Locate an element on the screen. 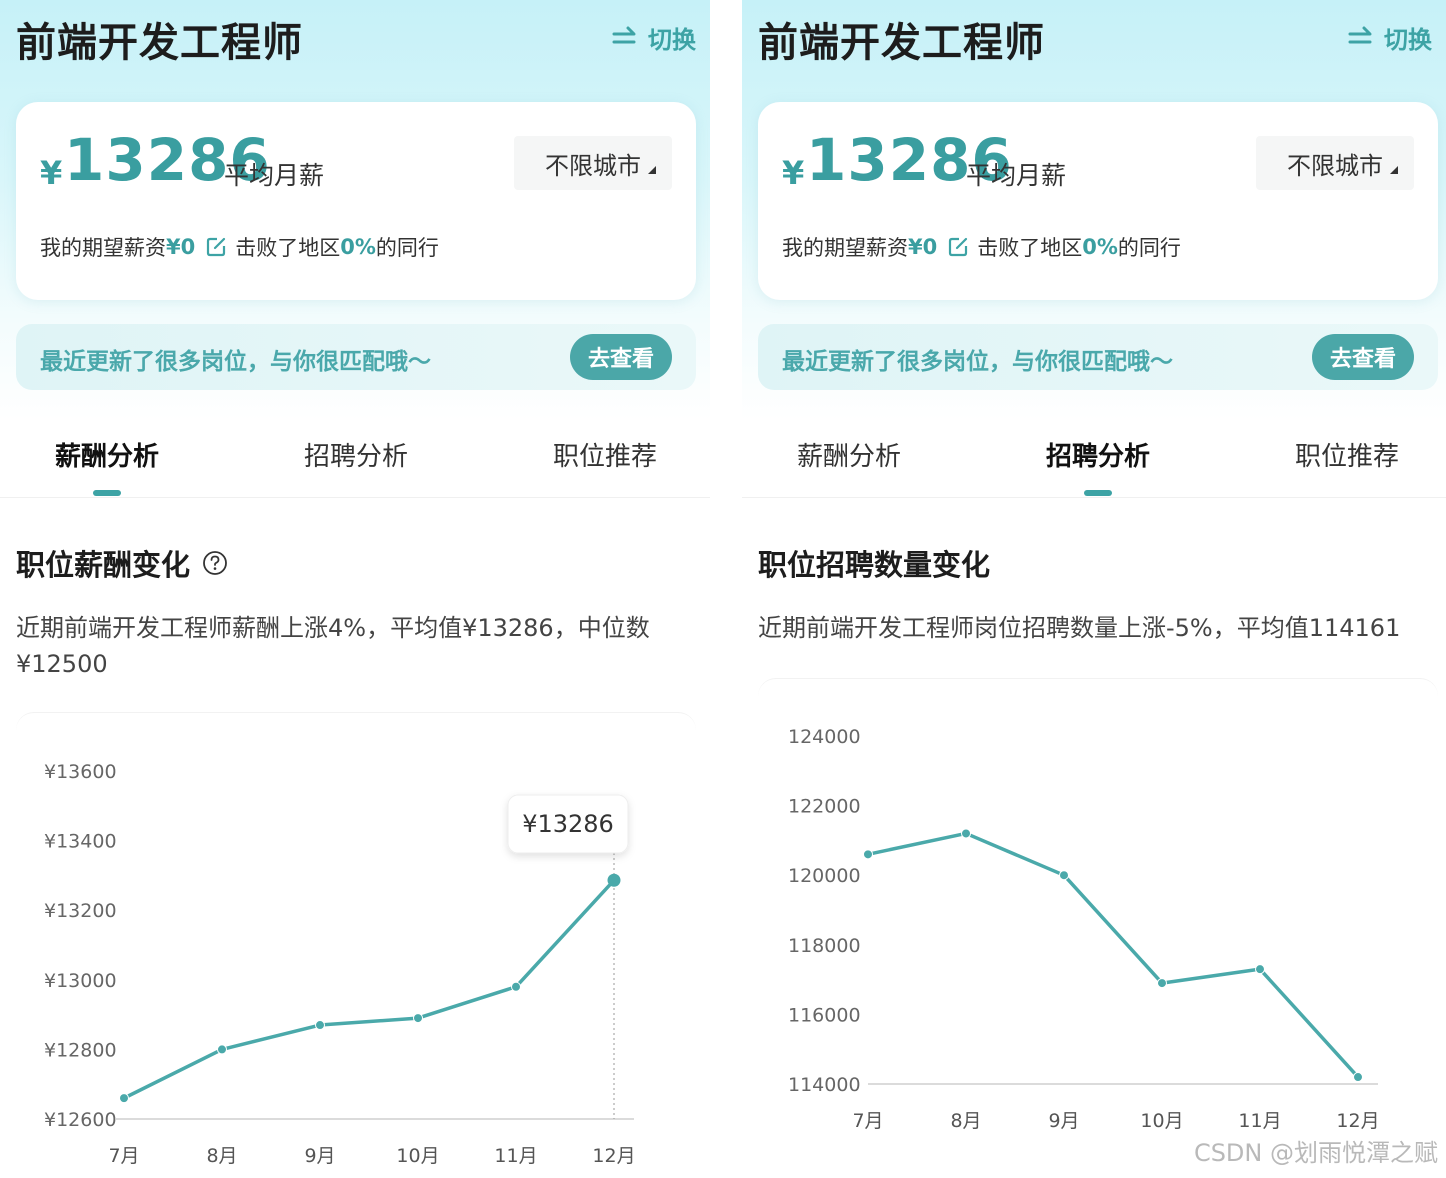 Image resolution: width=1446 pixels, height=1178 pixels. beat-suffix: 的同行 is located at coordinates (1149, 248).